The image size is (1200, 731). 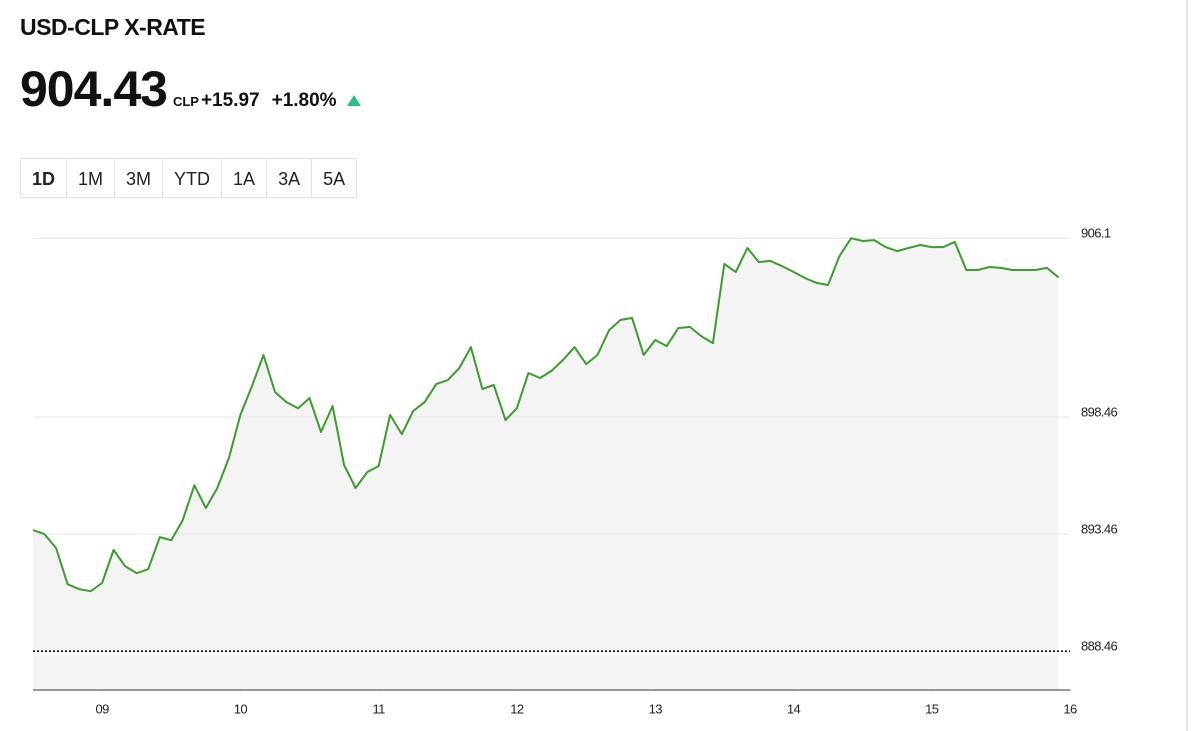 What do you see at coordinates (1096, 233) in the screenshot?
I see `y-tick-label: 906.1` at bounding box center [1096, 233].